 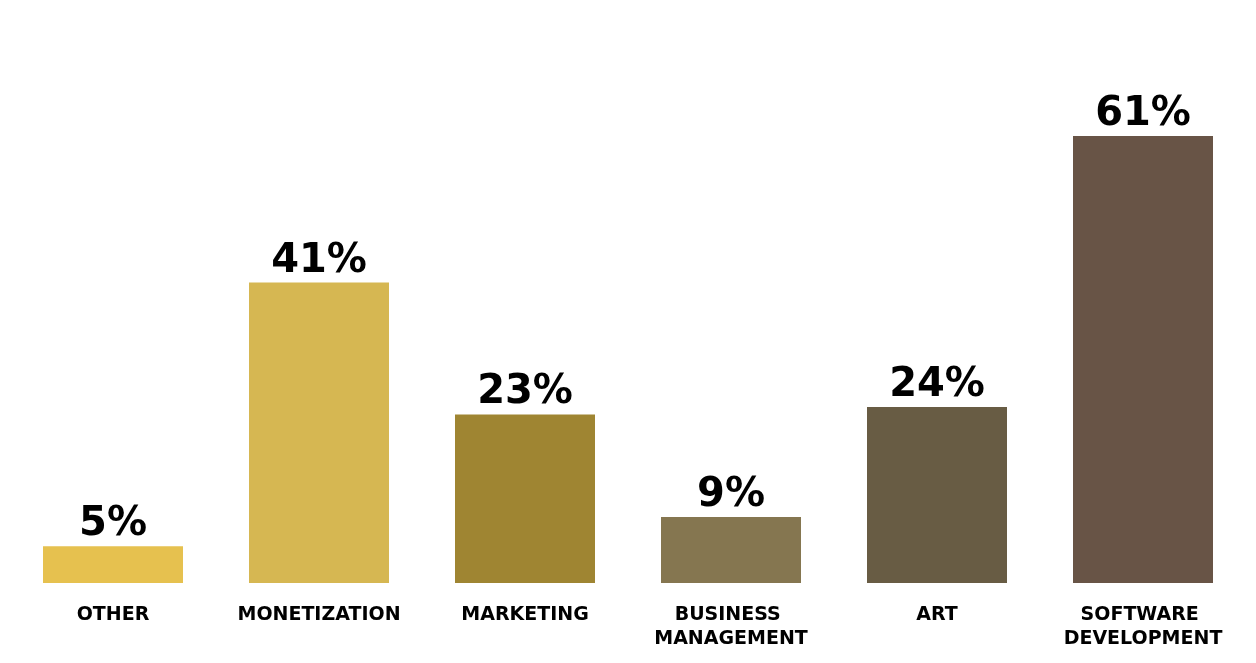 What do you see at coordinates (525, 389) in the screenshot?
I see `data-label: 23%` at bounding box center [525, 389].